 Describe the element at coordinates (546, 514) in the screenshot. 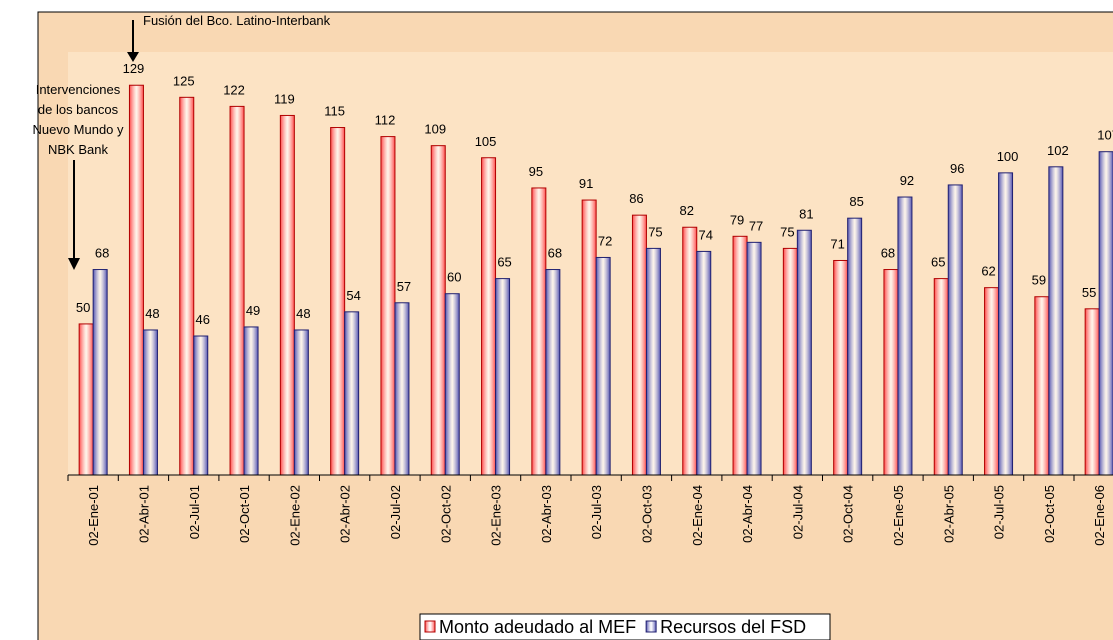

I see `x-tick-label: 02-Abr-03` at that location.